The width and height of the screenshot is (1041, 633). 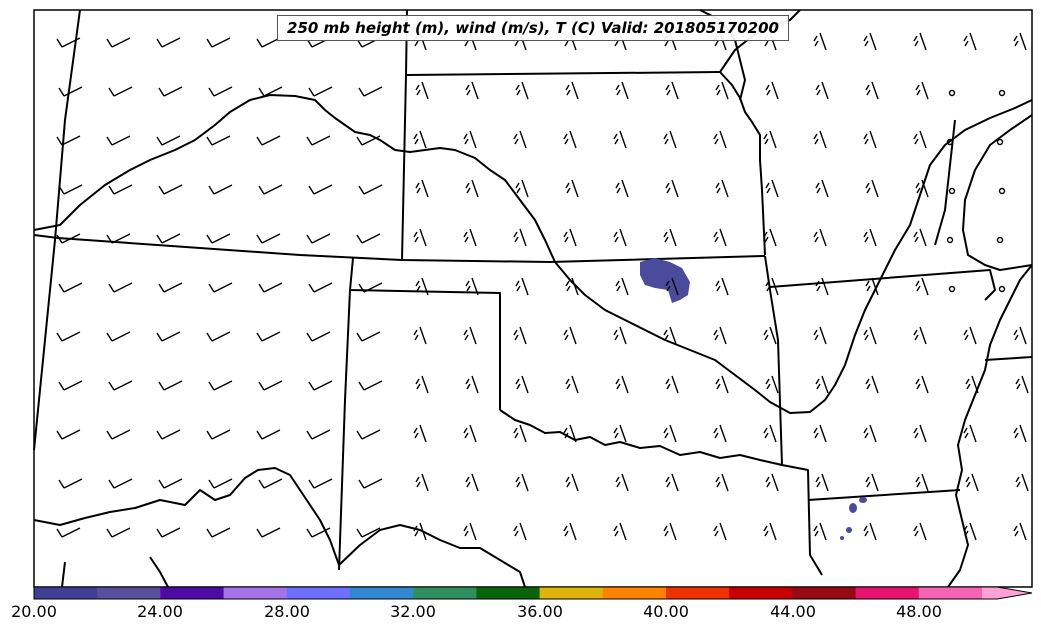 I want to click on boundary-ks-mo, so click(x=742, y=163).